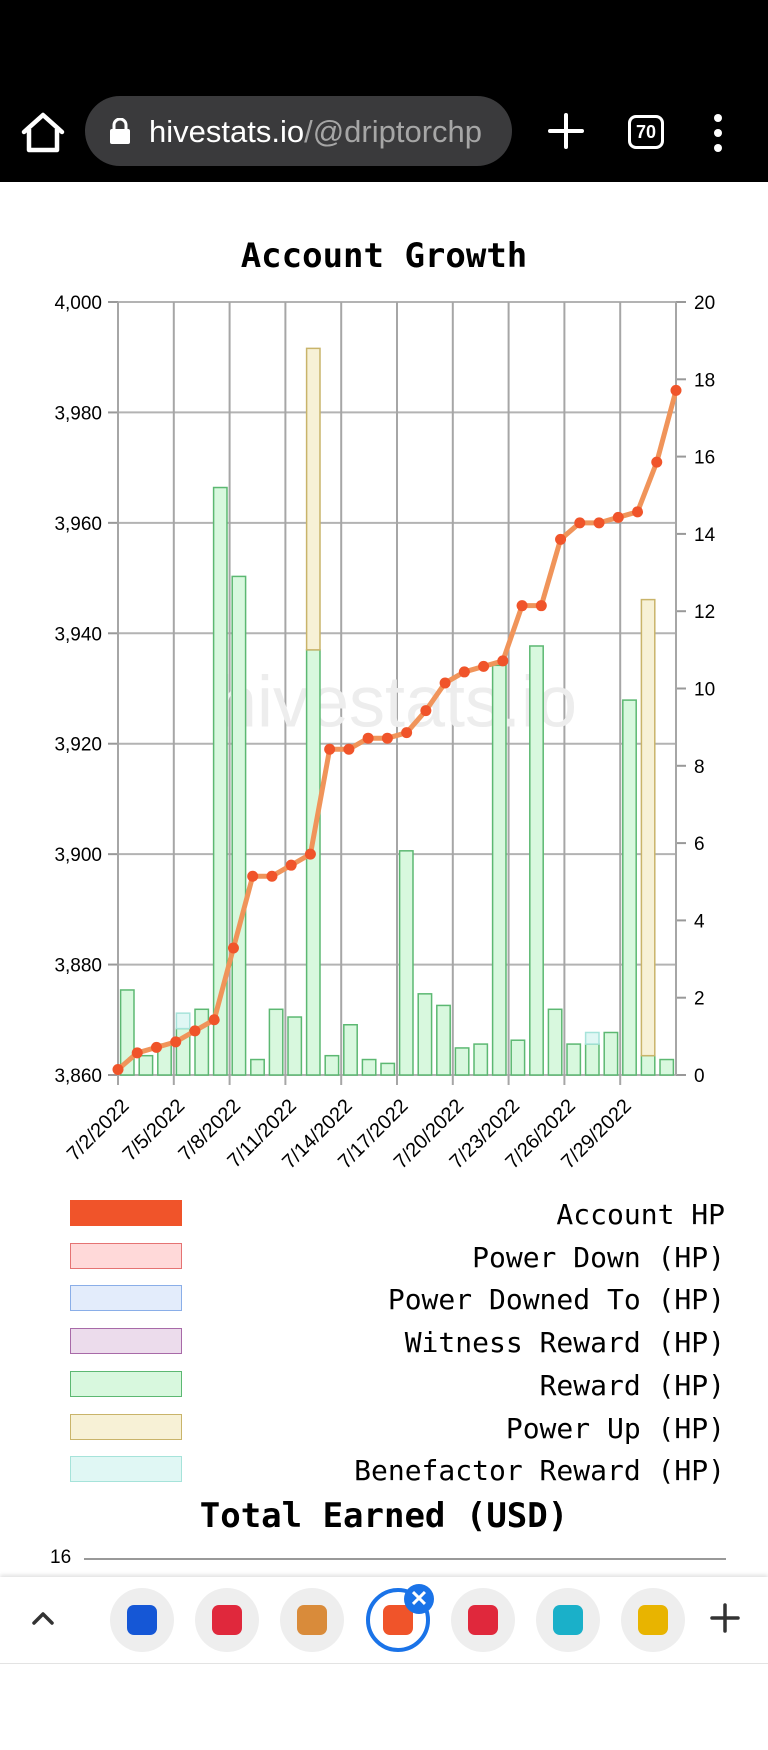 The height and width of the screenshot is (1750, 768). I want to click on stack-icon, so click(483, 1620).